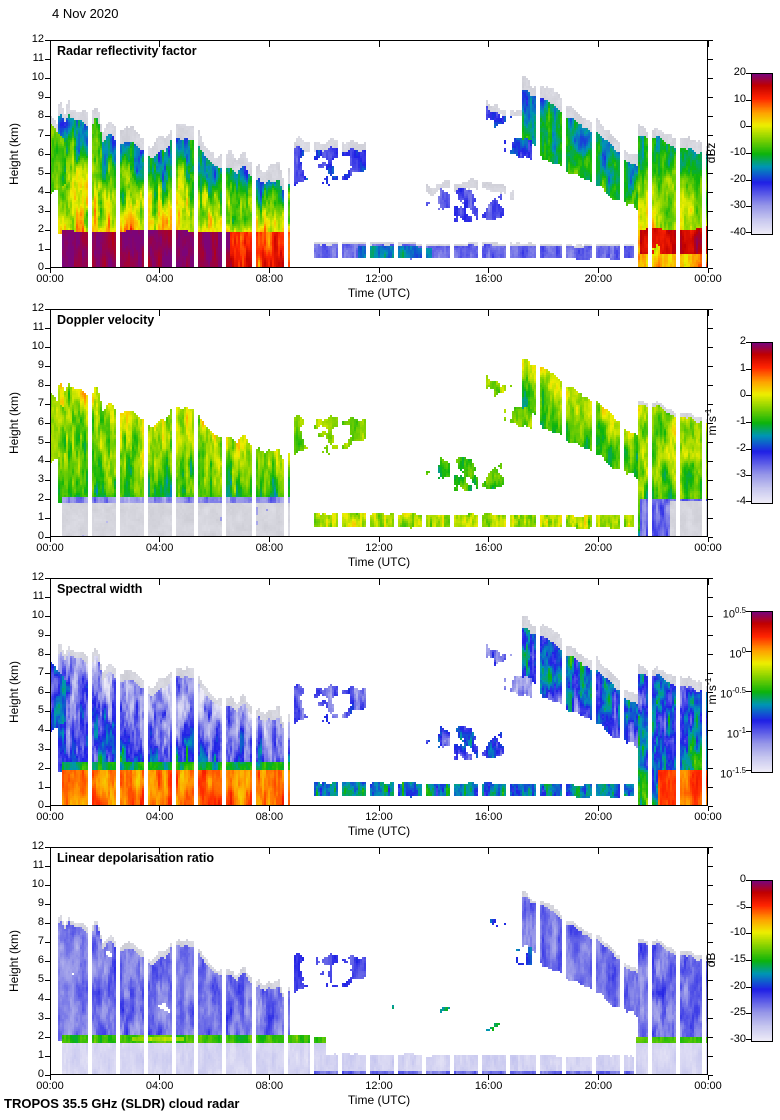 The image size is (780, 1120). What do you see at coordinates (738, 693) in the screenshot?
I see `colorbar: m s-1 100.5 100 10-0.5 10-1 10-1.5` at bounding box center [738, 693].